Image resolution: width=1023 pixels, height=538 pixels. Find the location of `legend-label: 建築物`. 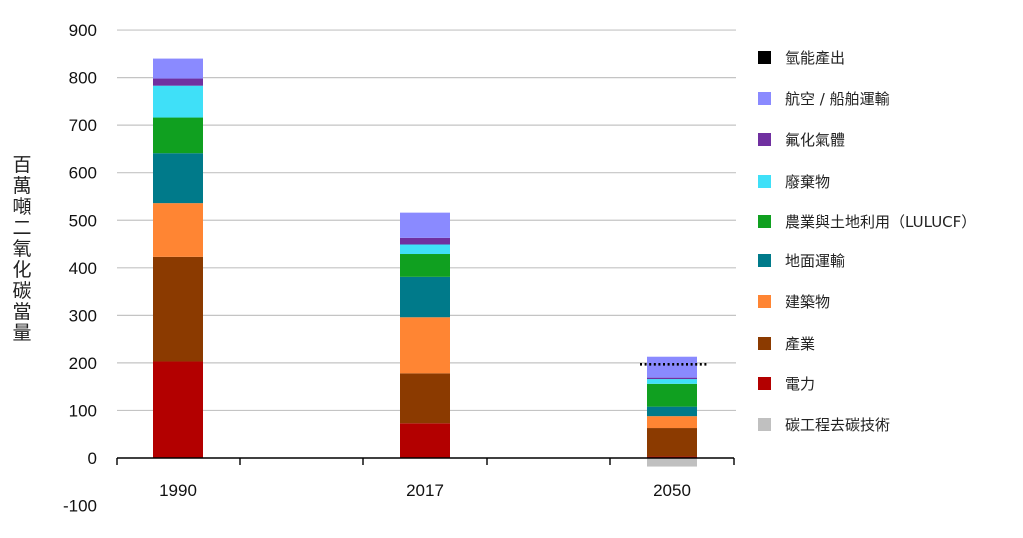

legend-label: 建築物 is located at coordinates (808, 301).